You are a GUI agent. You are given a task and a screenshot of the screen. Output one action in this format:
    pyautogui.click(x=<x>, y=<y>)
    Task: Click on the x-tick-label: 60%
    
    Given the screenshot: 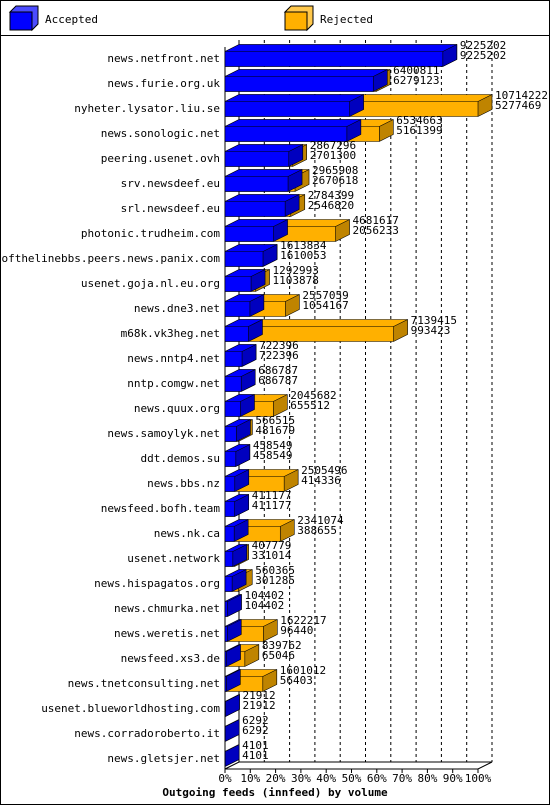 What is the action you would take?
    pyautogui.click(x=377, y=778)
    